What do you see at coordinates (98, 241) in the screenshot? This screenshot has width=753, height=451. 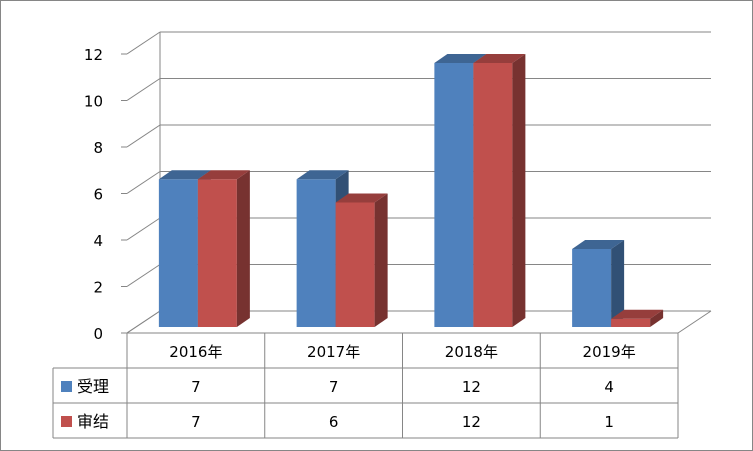 I see `y-tick-label: 4` at bounding box center [98, 241].